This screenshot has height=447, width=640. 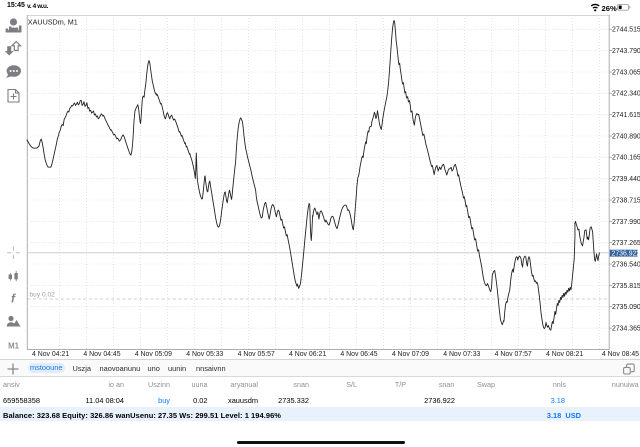 What do you see at coordinates (410, 354) in the screenshot?
I see `svg-text: 4 Nov 07:09` at bounding box center [410, 354].